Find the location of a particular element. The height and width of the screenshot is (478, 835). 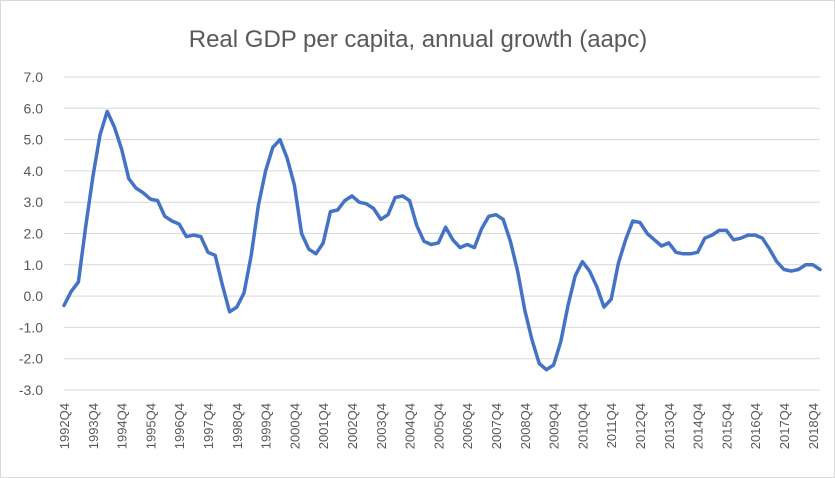

y-axis-ticks: 7.0 6.0 5.0 4.0 3.0 2.0 1.0 0.0 -1.0 -2.0 -3.0 is located at coordinates (31, 233).